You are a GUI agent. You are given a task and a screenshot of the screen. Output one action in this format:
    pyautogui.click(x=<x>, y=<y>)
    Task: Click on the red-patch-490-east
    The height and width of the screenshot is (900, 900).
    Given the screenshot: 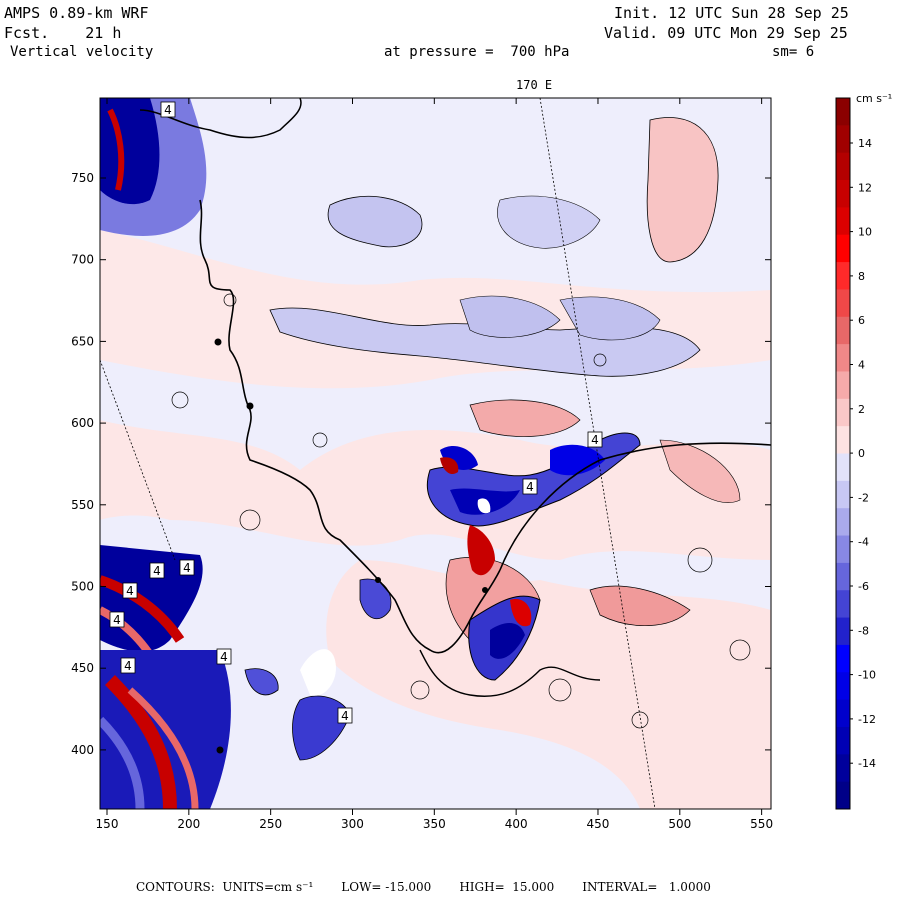 What is the action you would take?
    pyautogui.click(x=640, y=606)
    